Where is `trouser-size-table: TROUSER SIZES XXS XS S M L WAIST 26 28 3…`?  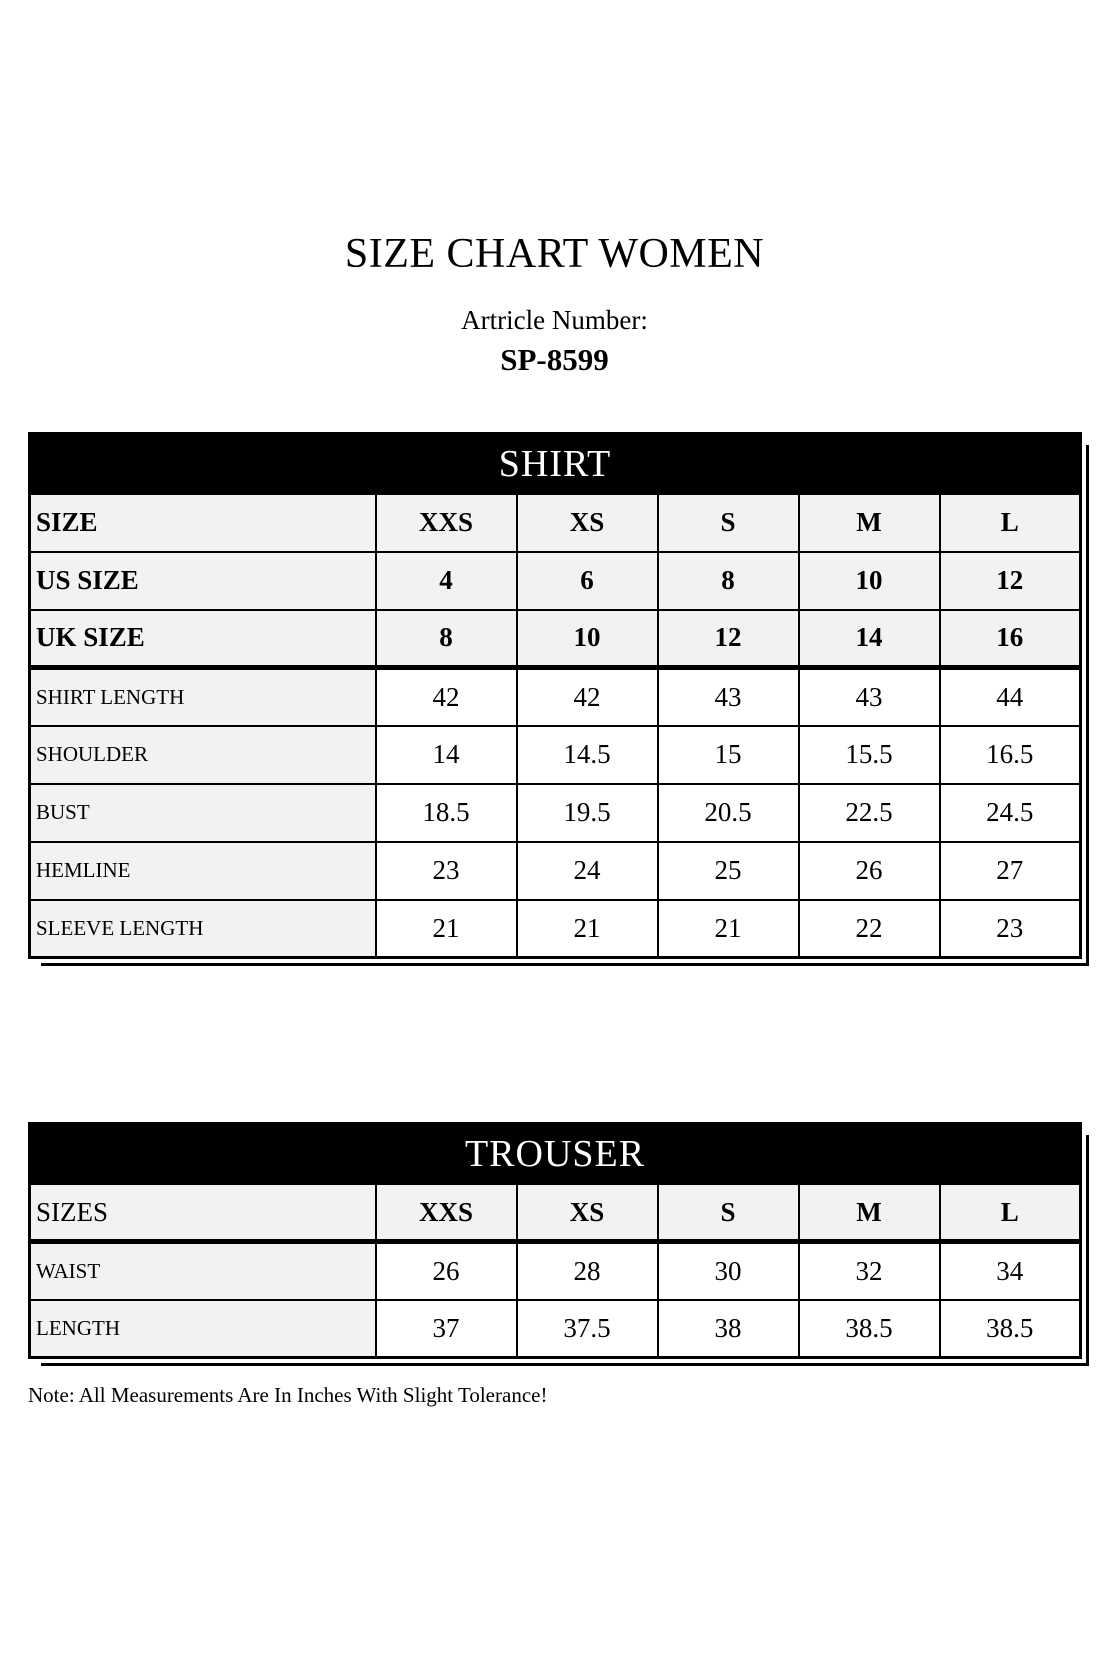
trouser-size-table: TROUSER SIZES XXS XS S M L WAIST 26 28 3… is located at coordinates (555, 1241).